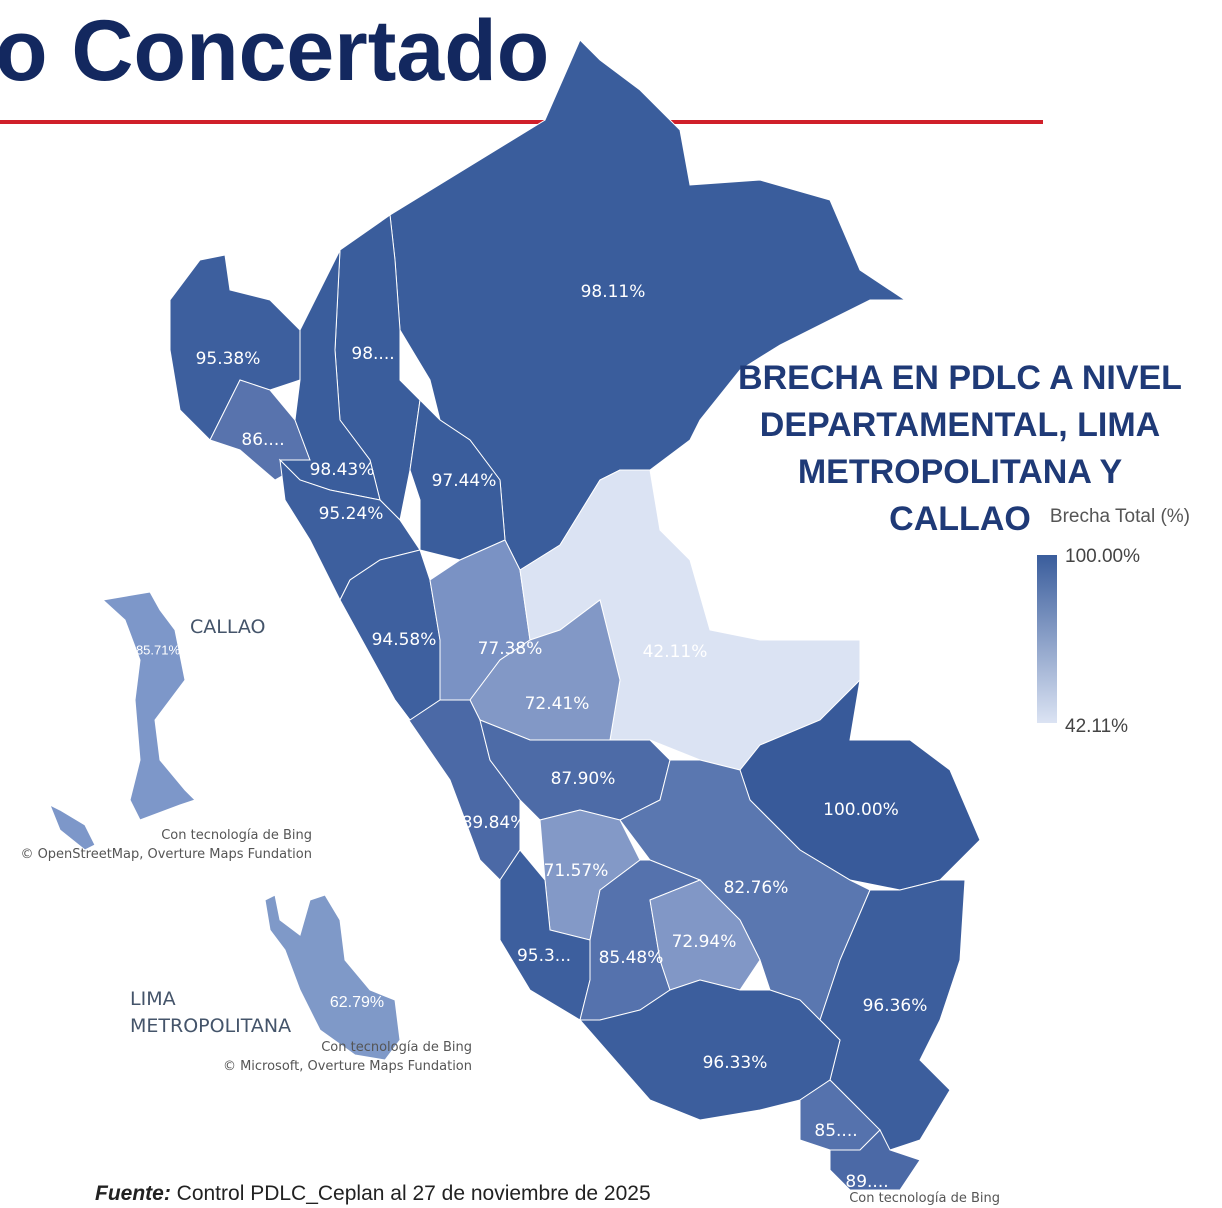 The width and height of the screenshot is (1222, 1208). What do you see at coordinates (1119, 516) in the screenshot?
I see `legend-scale-title: Brecha Total (%)` at bounding box center [1119, 516].